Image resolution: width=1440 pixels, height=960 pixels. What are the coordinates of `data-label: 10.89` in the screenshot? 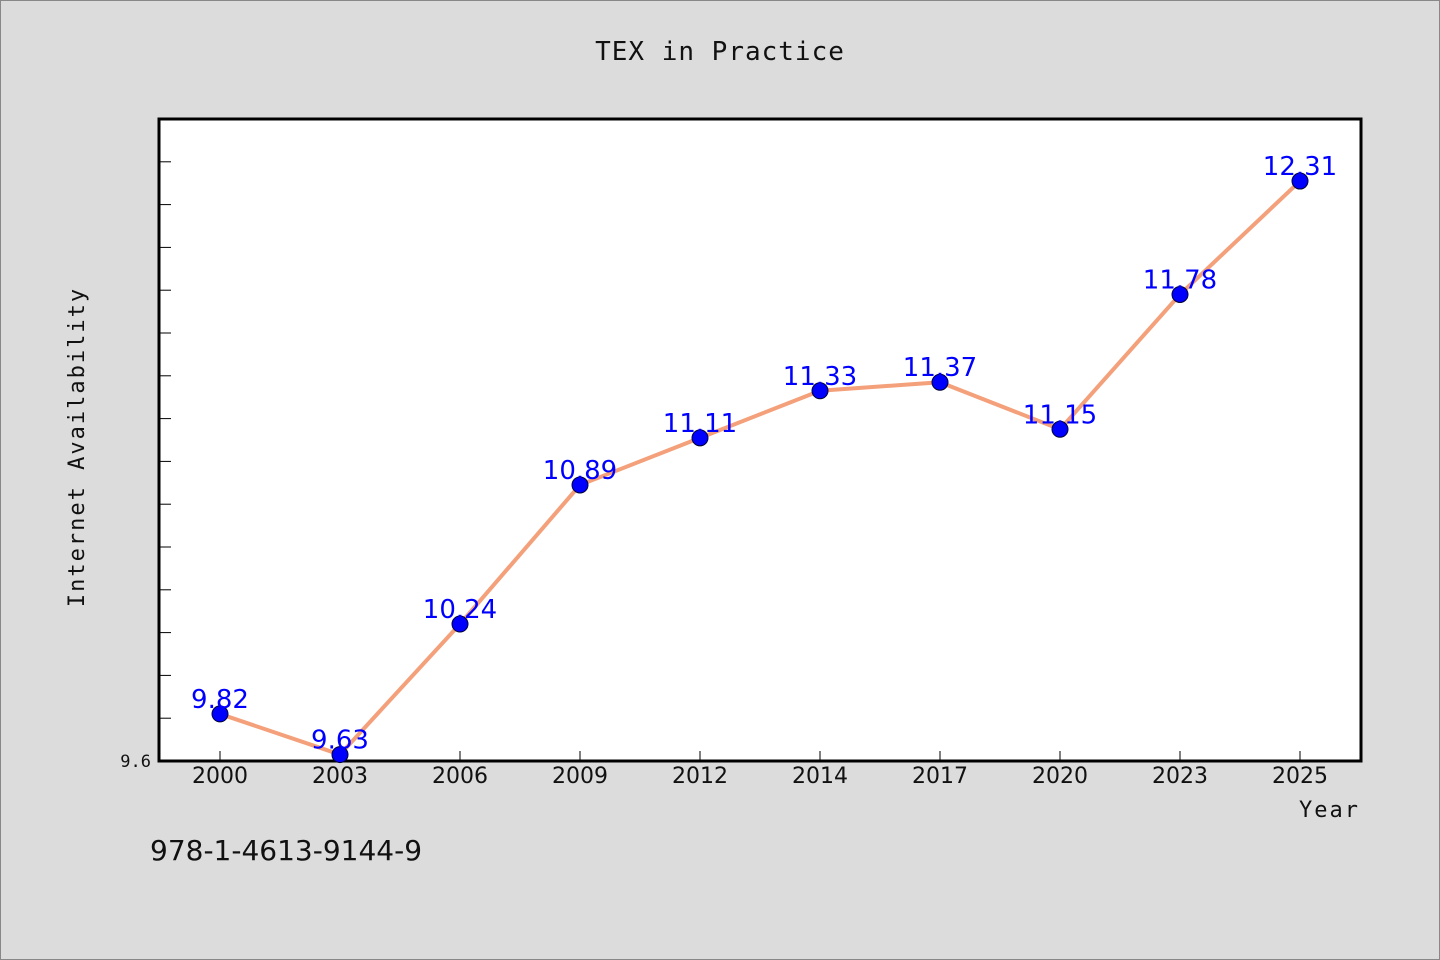 It's located at (580, 471).